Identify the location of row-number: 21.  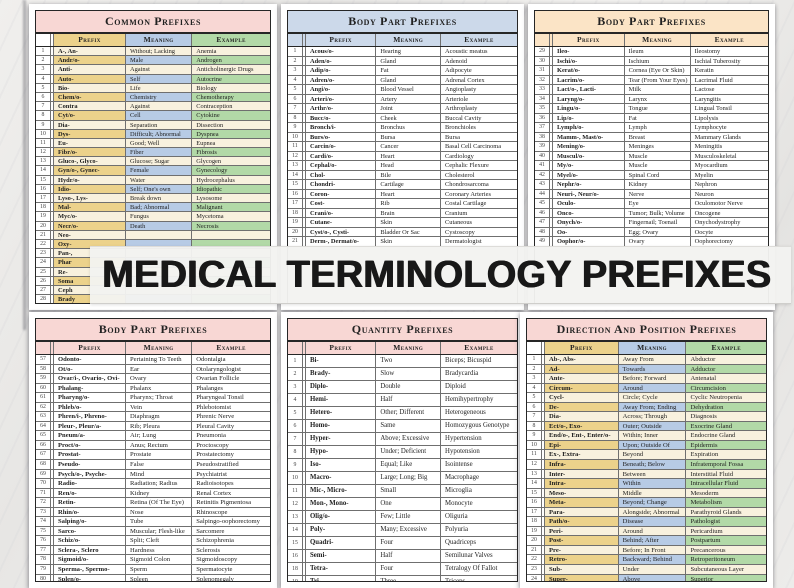
(534, 550).